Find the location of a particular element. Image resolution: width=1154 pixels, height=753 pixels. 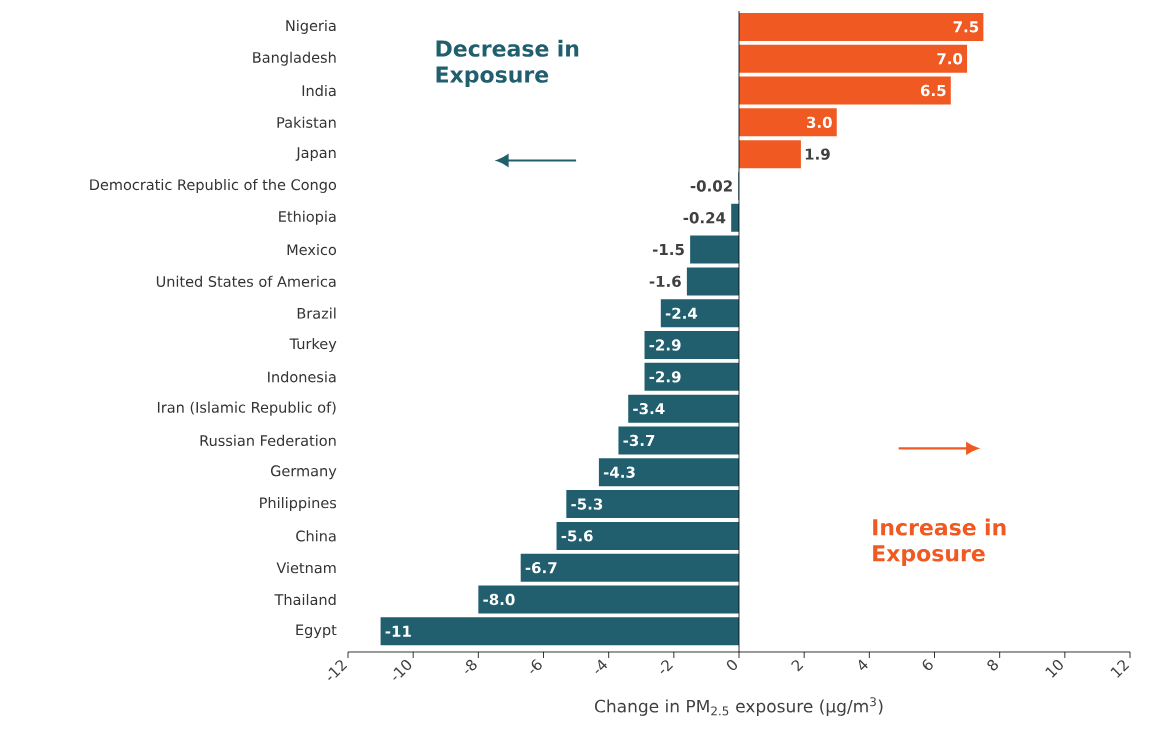

y-tick-label: Turkey is located at coordinates (313, 345).